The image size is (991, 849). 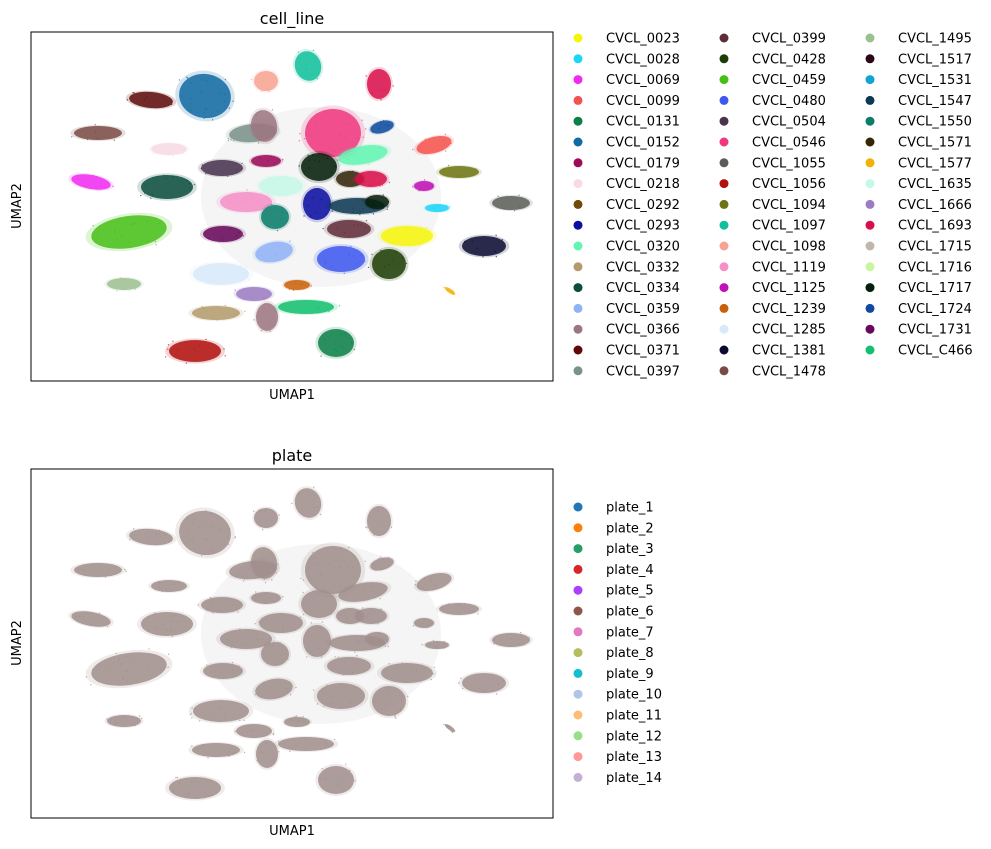 I want to click on legend-entry: plate_3, so click(x=630, y=549).